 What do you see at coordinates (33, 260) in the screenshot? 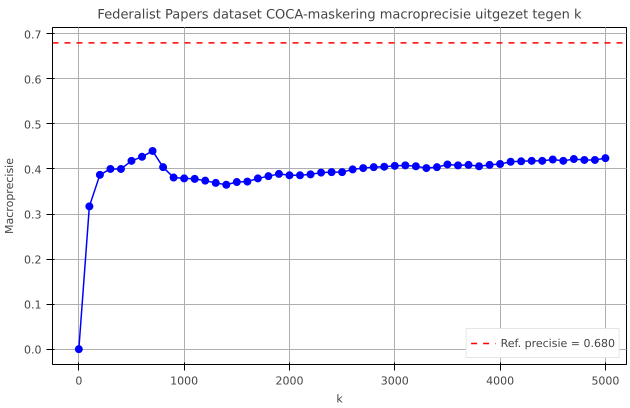
I see `y-tick-label: 0.2` at bounding box center [33, 260].